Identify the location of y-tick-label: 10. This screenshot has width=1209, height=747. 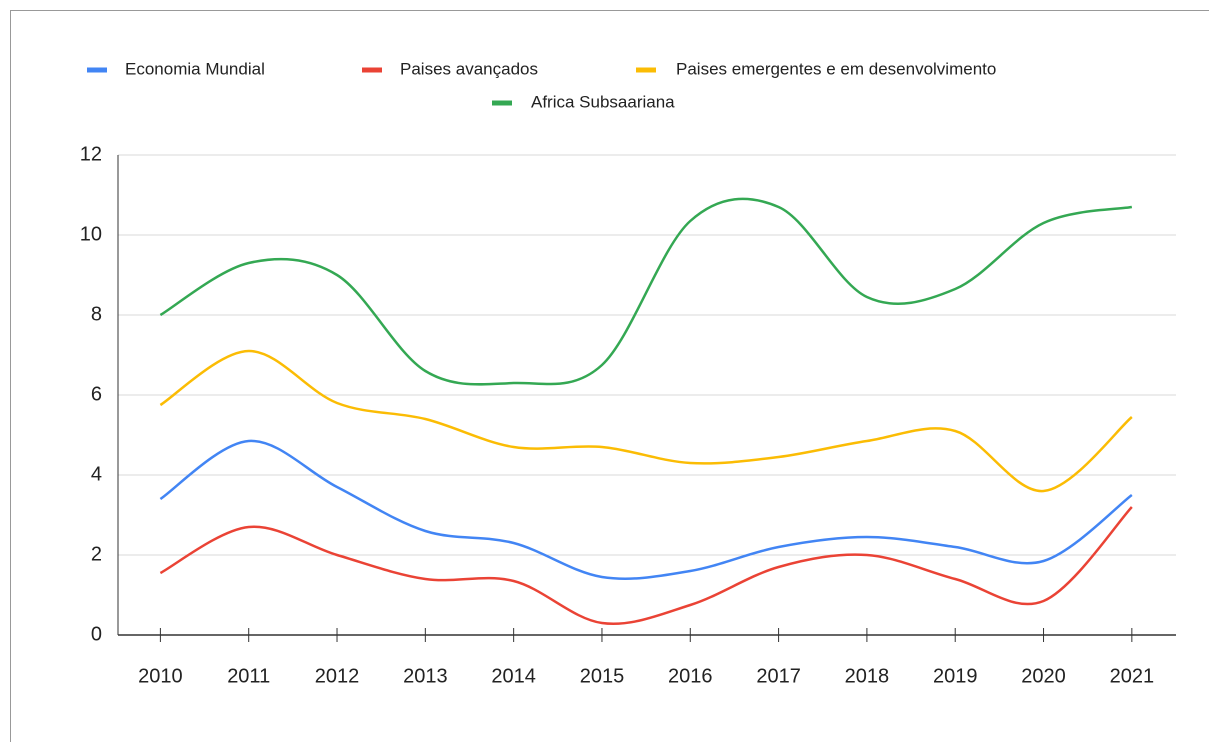
(91, 234).